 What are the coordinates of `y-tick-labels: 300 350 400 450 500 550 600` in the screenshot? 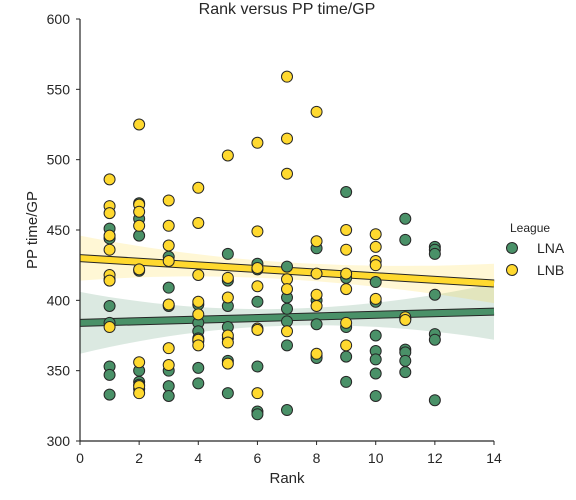 It's located at (63, 230).